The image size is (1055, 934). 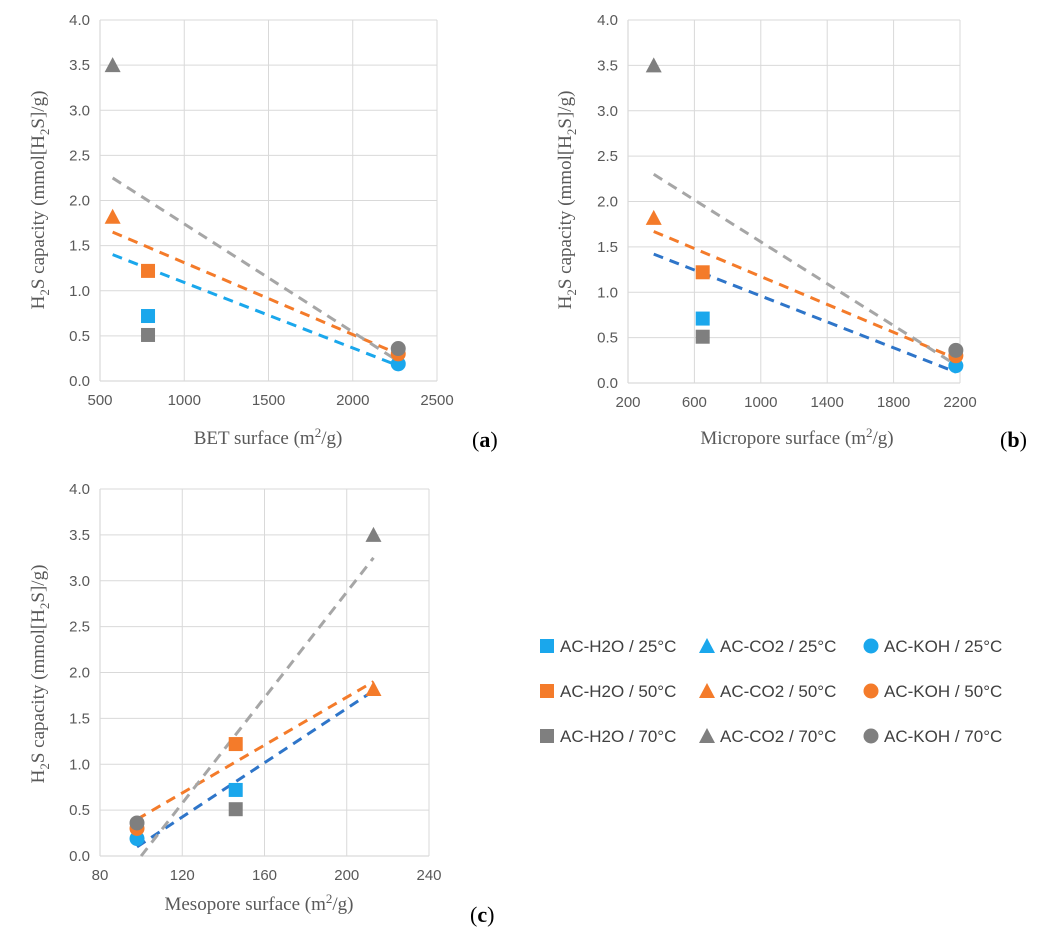 What do you see at coordinates (184, 400) in the screenshot?
I see `chart-a-xtick-label: 1000` at bounding box center [184, 400].